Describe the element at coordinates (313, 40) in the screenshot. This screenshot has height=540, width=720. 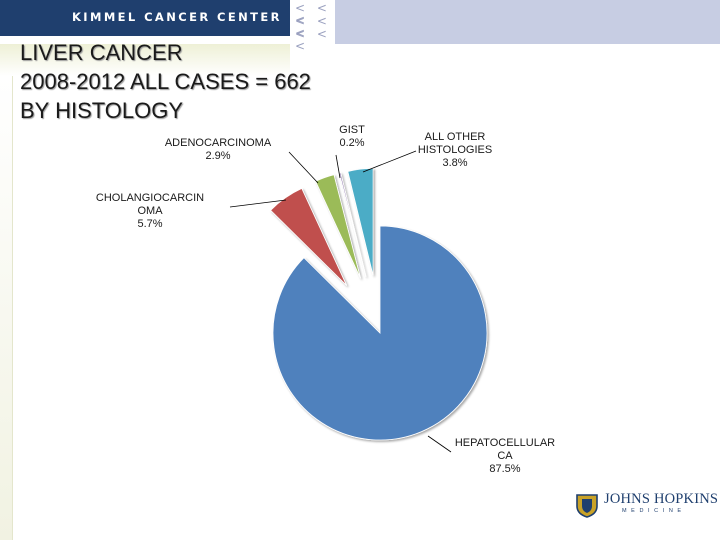
I see `chevron-row-3: < < <` at that location.